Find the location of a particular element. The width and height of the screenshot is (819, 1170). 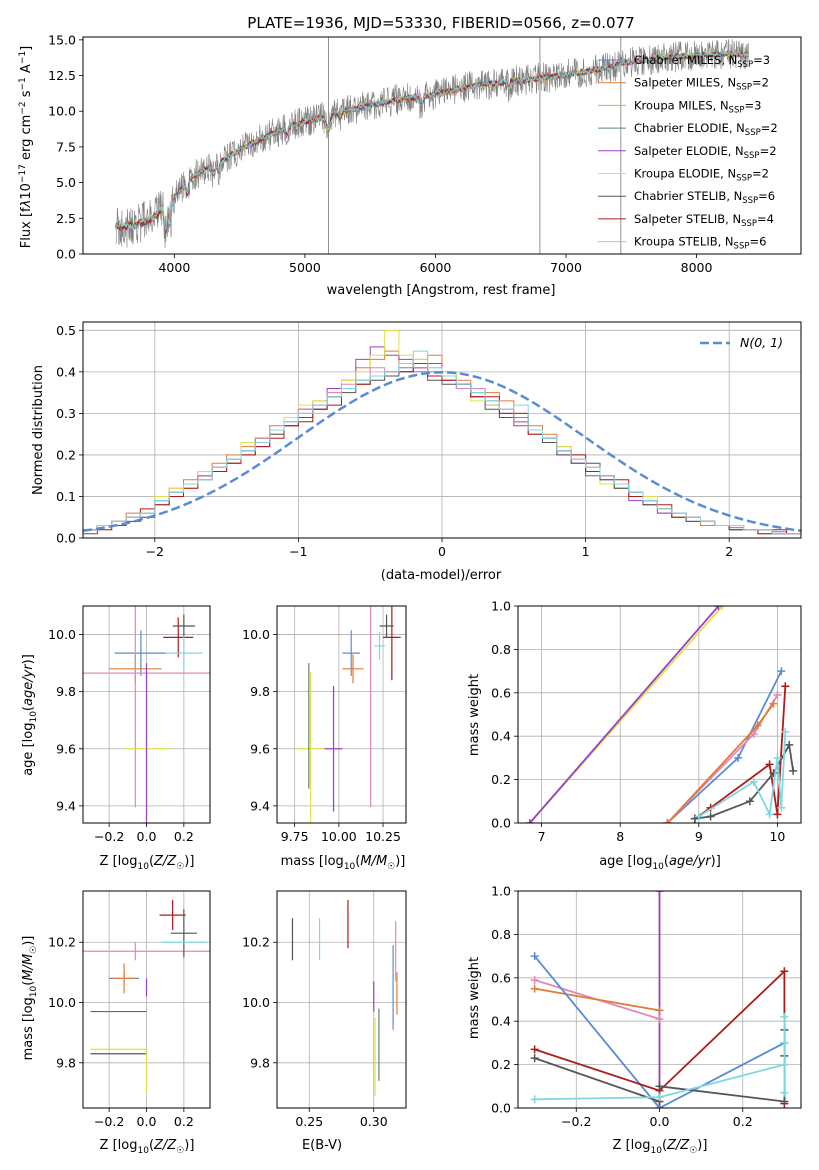

age_vs_Z-errorbars is located at coordinates (146, 714).